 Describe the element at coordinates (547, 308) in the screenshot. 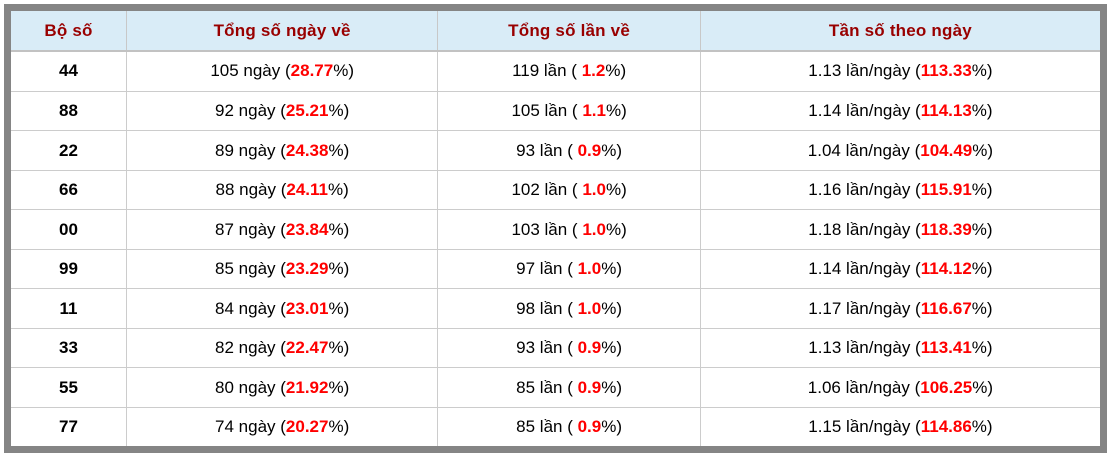

I see `cell-text: 98 lần (` at that location.